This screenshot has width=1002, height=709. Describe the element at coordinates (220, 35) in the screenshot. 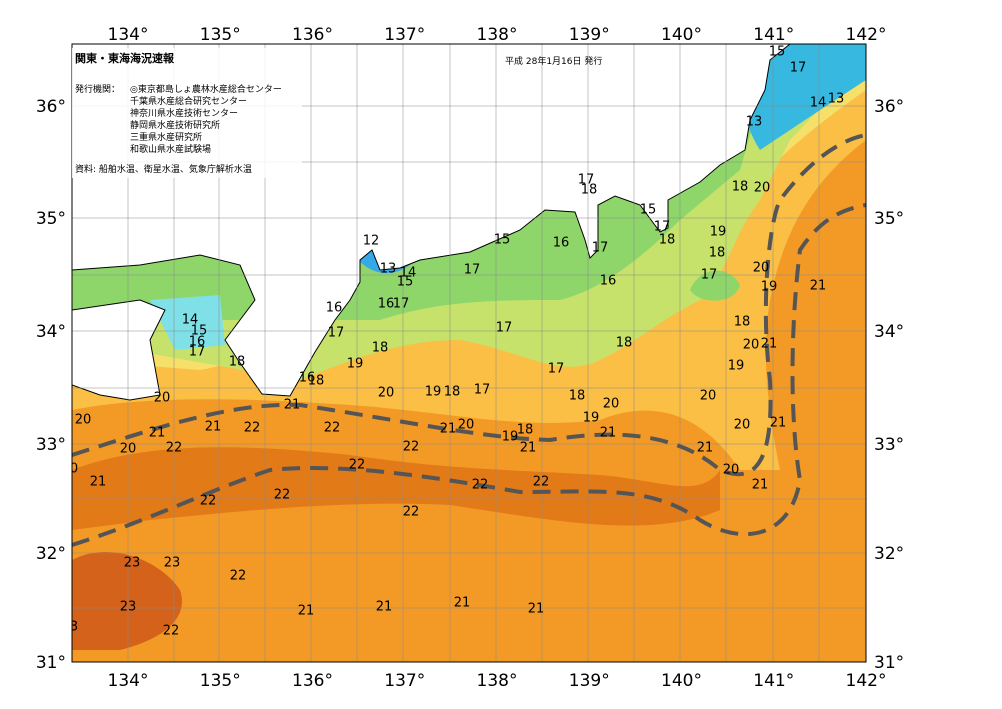

I see `lon-label-top: 135°` at that location.